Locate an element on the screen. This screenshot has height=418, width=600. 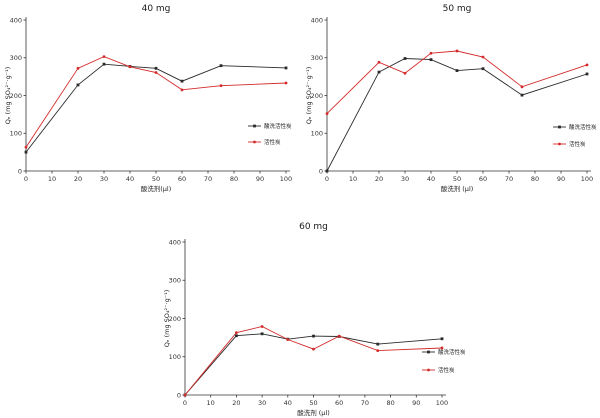
x-axis-label: 酸洗剂(μl) is located at coordinates (156, 188).